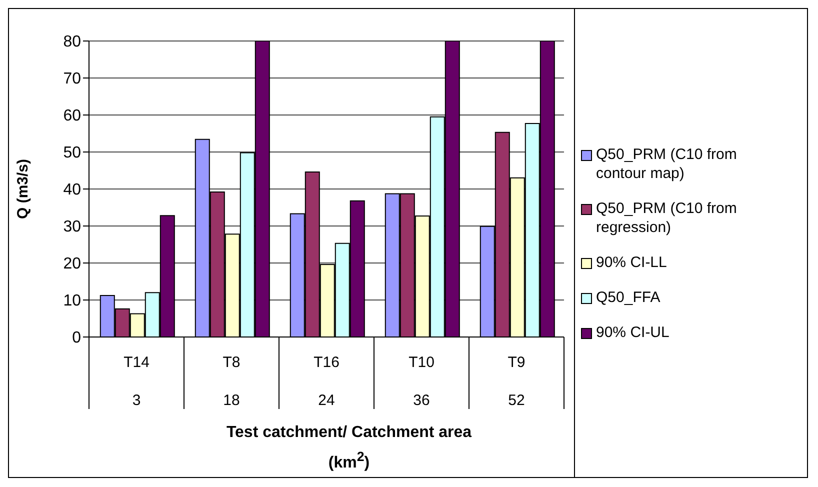 Image resolution: width=818 pixels, height=487 pixels. I want to click on category-label: T14 3, so click(137, 381).